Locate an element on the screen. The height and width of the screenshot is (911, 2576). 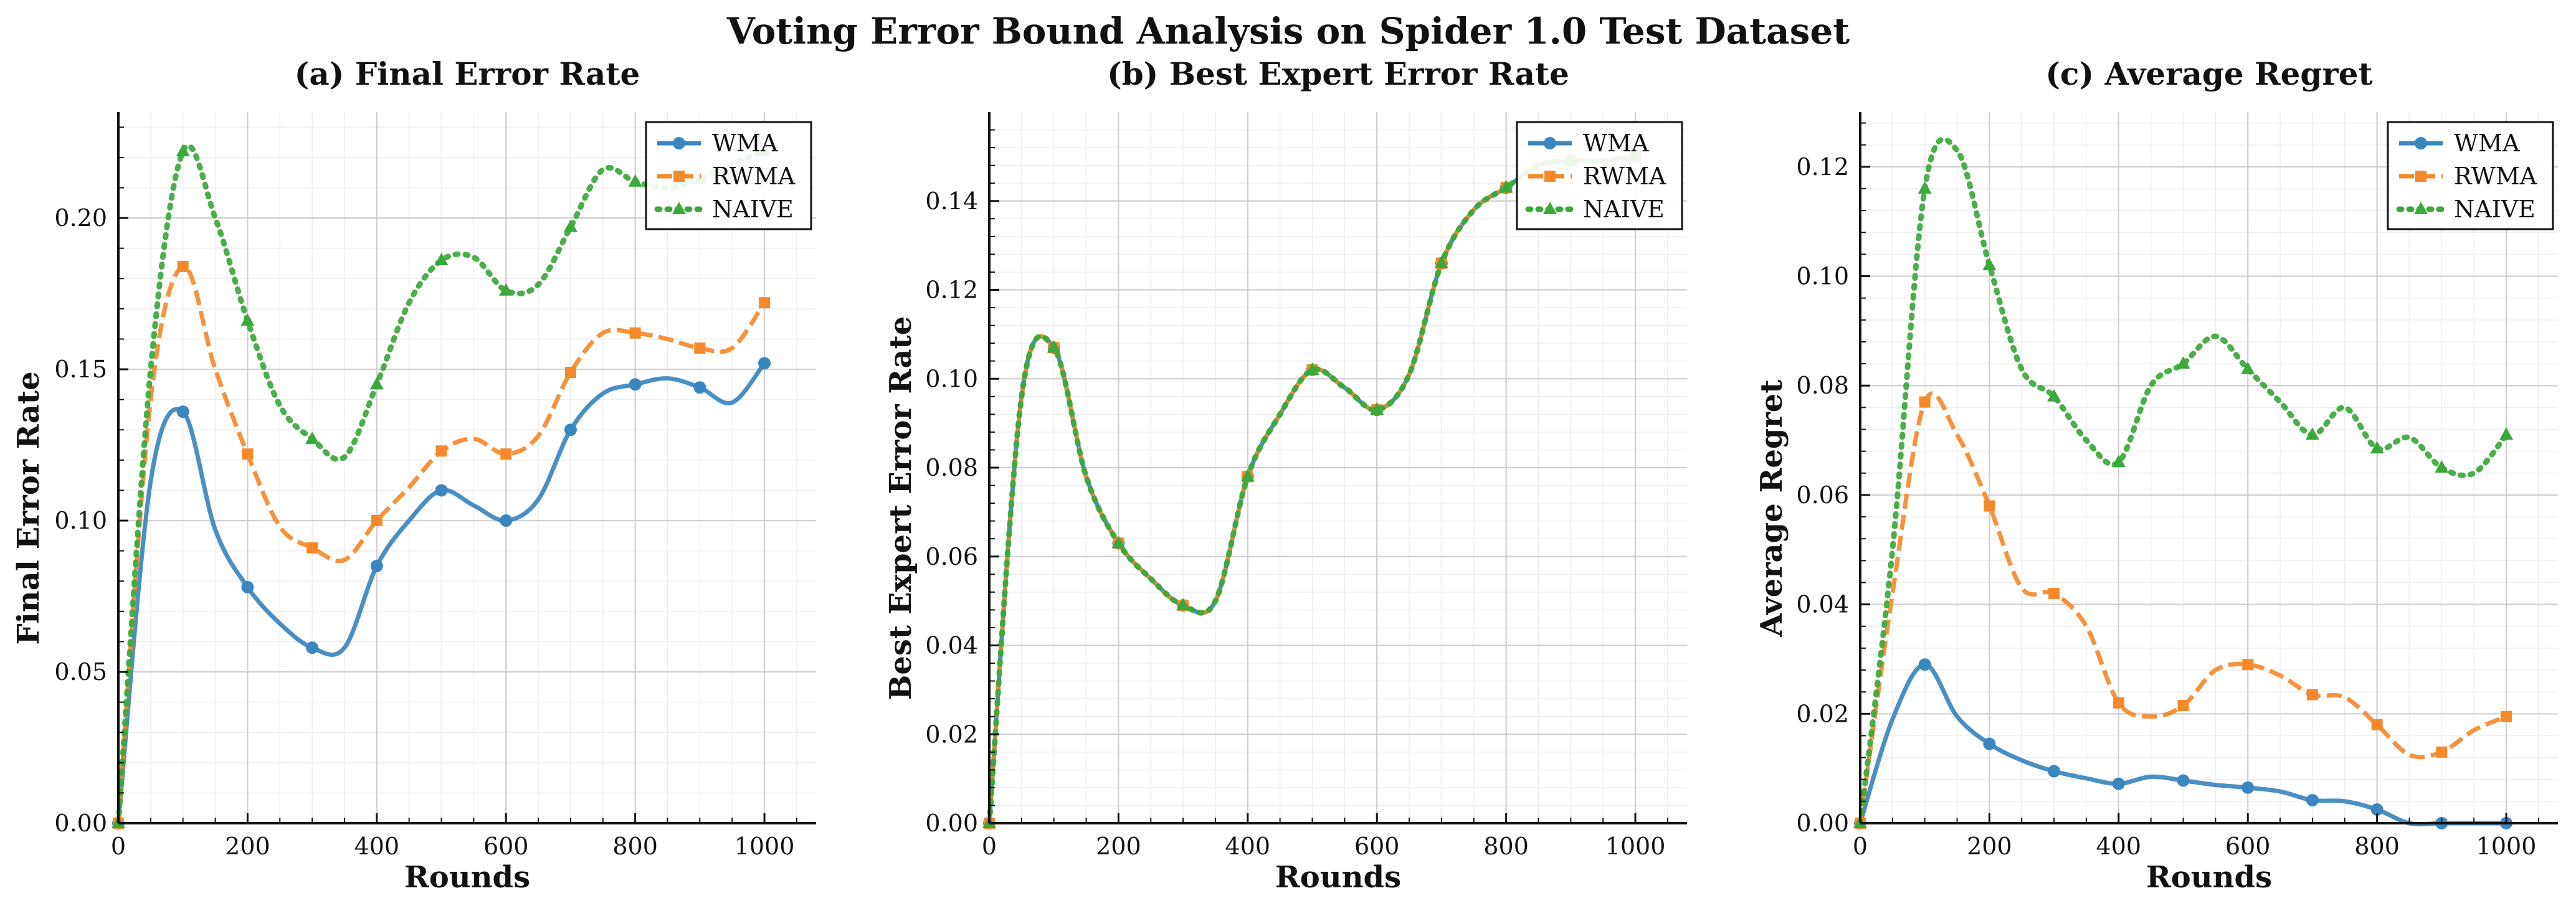
y-axis-label-average-regret: Average Regret is located at coordinates (1771, 509).